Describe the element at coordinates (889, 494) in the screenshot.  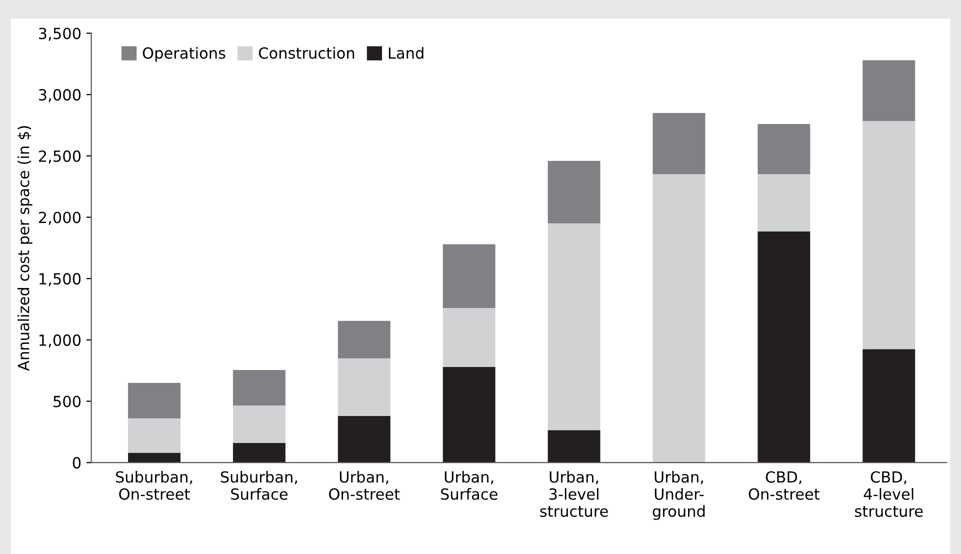
I see `x-tick-label: CBD, 4-level structure` at that location.